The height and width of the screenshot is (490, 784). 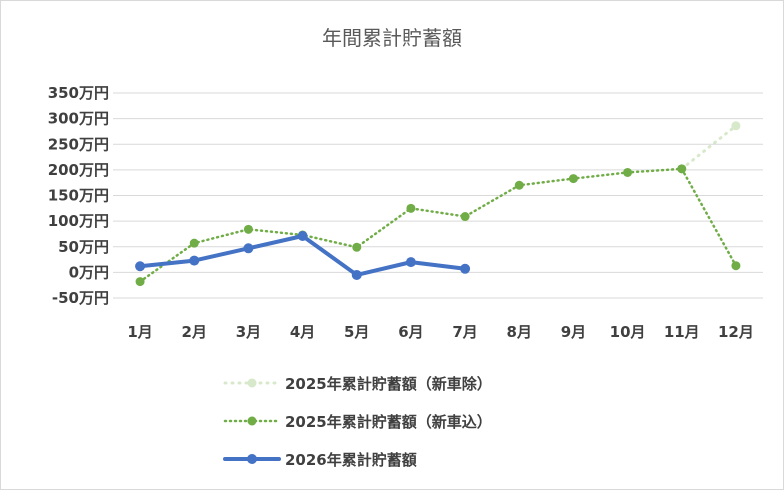 What do you see at coordinates (464, 332) in the screenshot?
I see `x-tick-label: 7月` at bounding box center [464, 332].